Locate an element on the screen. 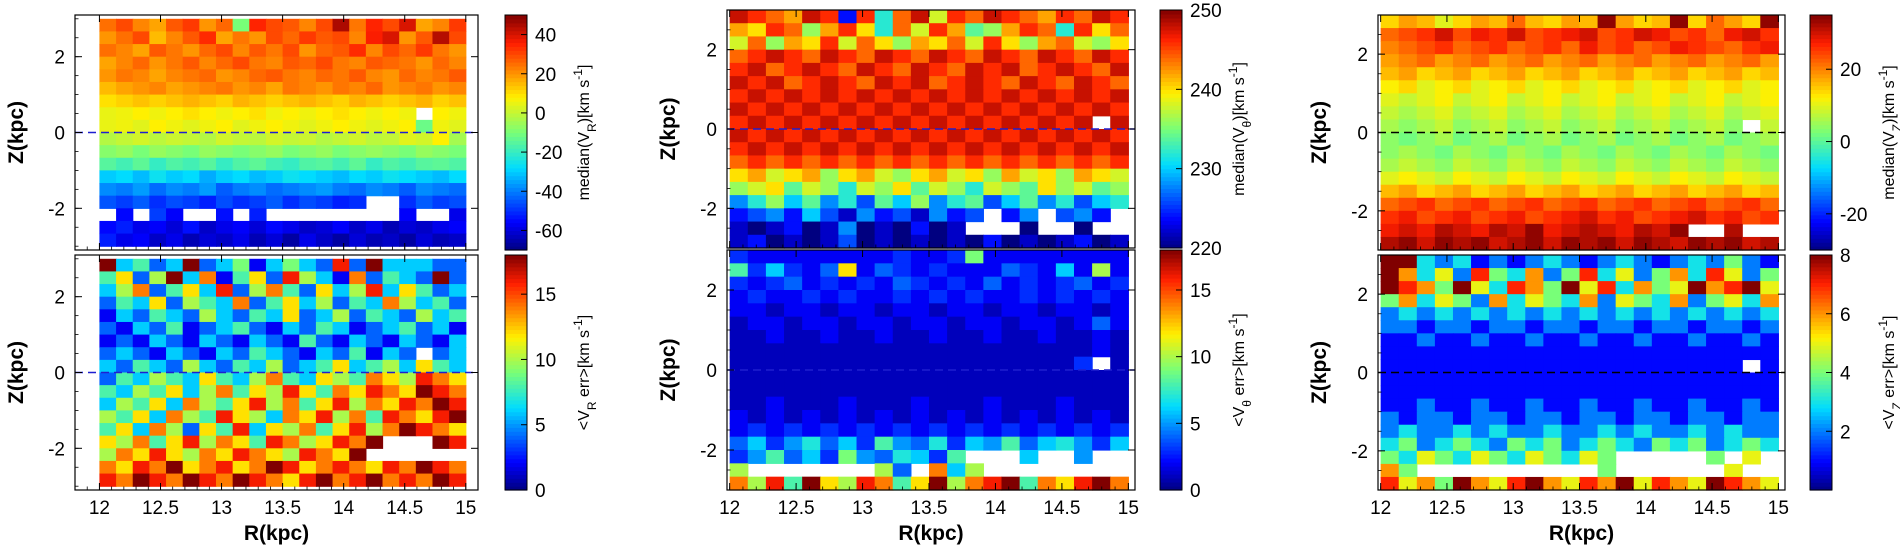  colorbar-tick-label: 15 is located at coordinates (545, 295).